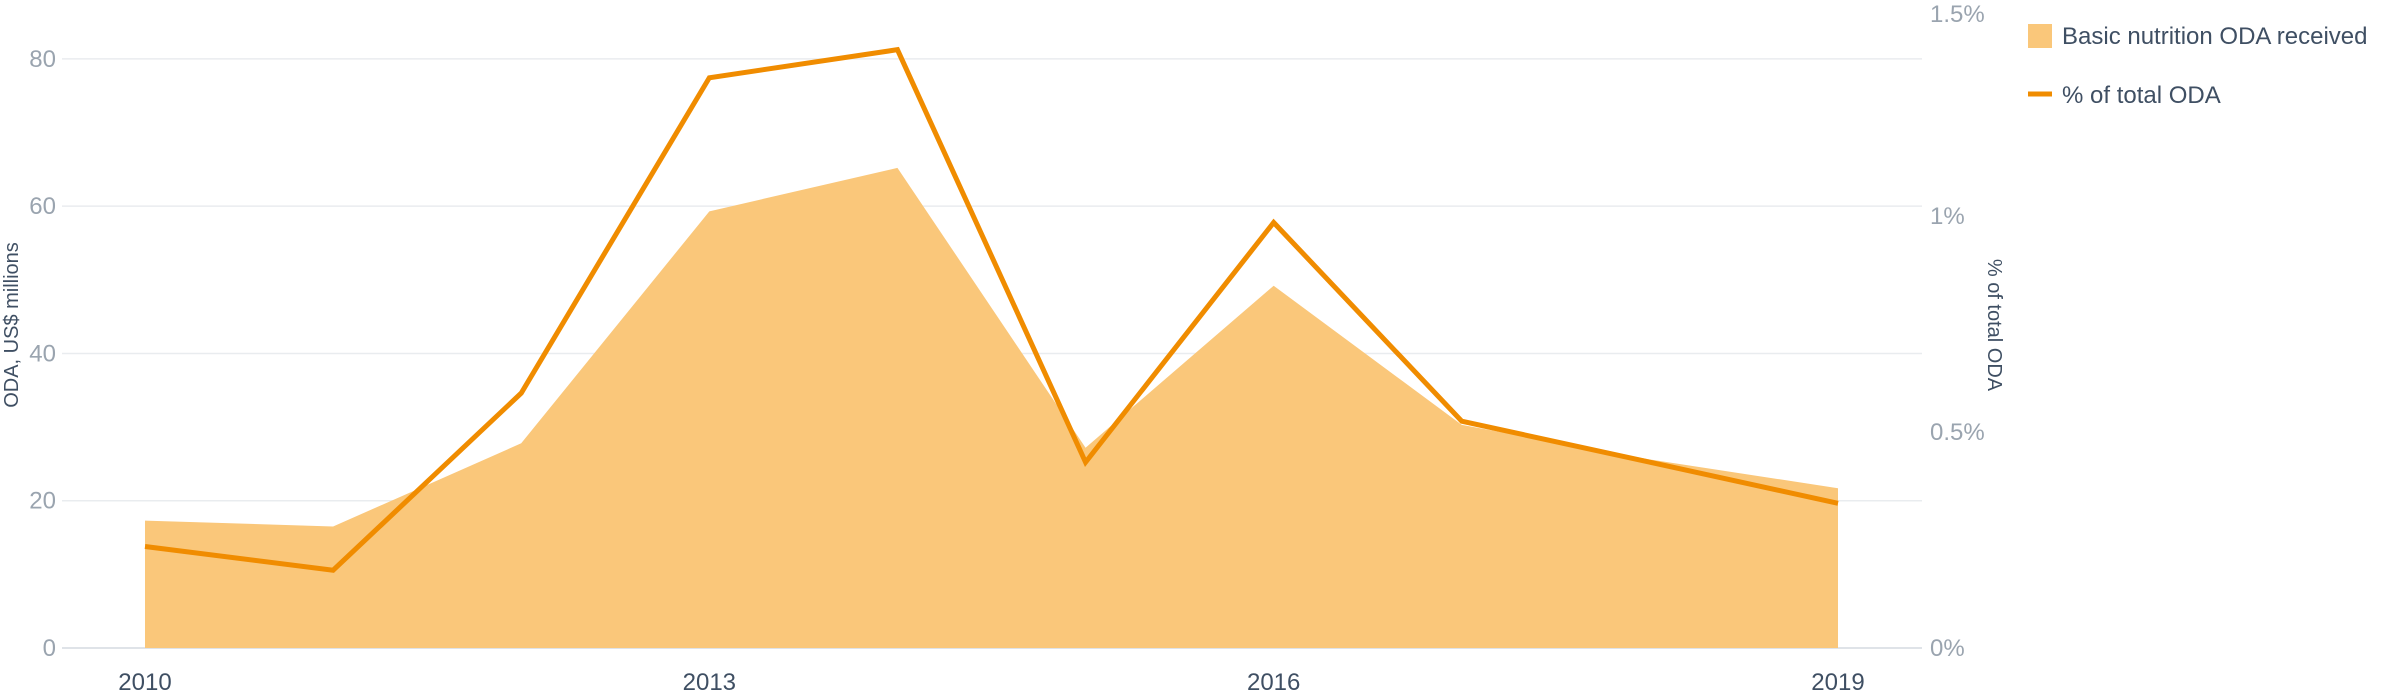 This screenshot has width=2400, height=700. Describe the element at coordinates (42, 206) in the screenshot. I see `left-tick-label: 60` at that location.